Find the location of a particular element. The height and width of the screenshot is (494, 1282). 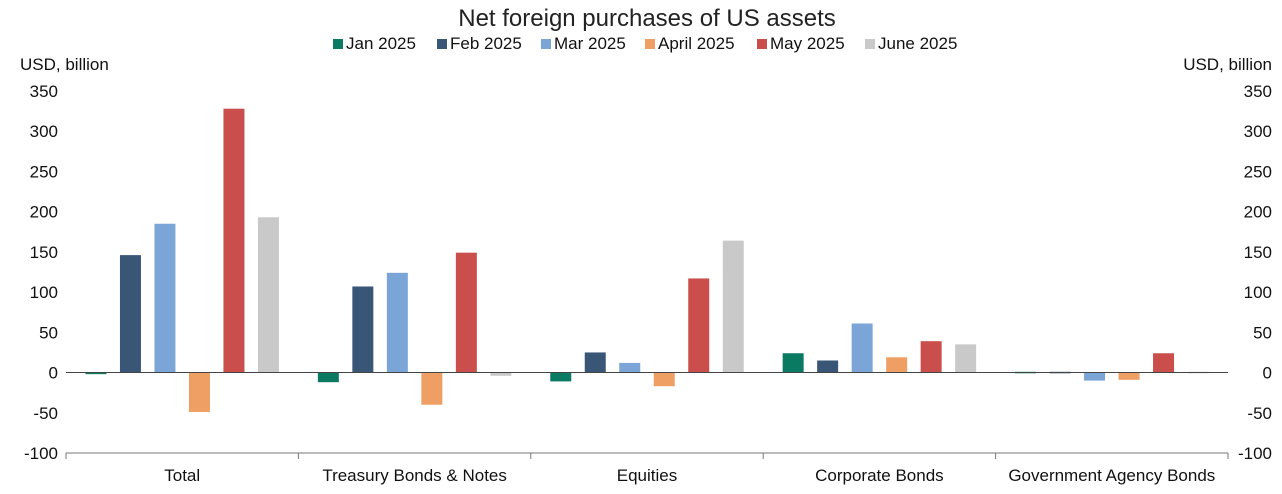

y-tick-label-right: 0 is located at coordinates (1267, 373).